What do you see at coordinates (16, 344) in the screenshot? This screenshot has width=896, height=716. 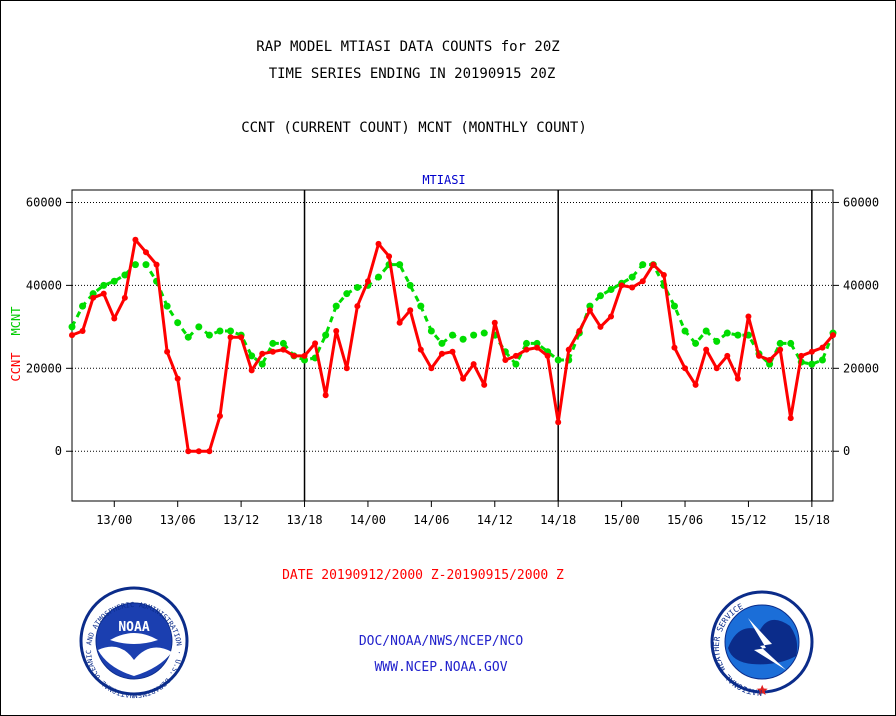 I see `y-axis-label: CCNT MCNT` at bounding box center [16, 344].